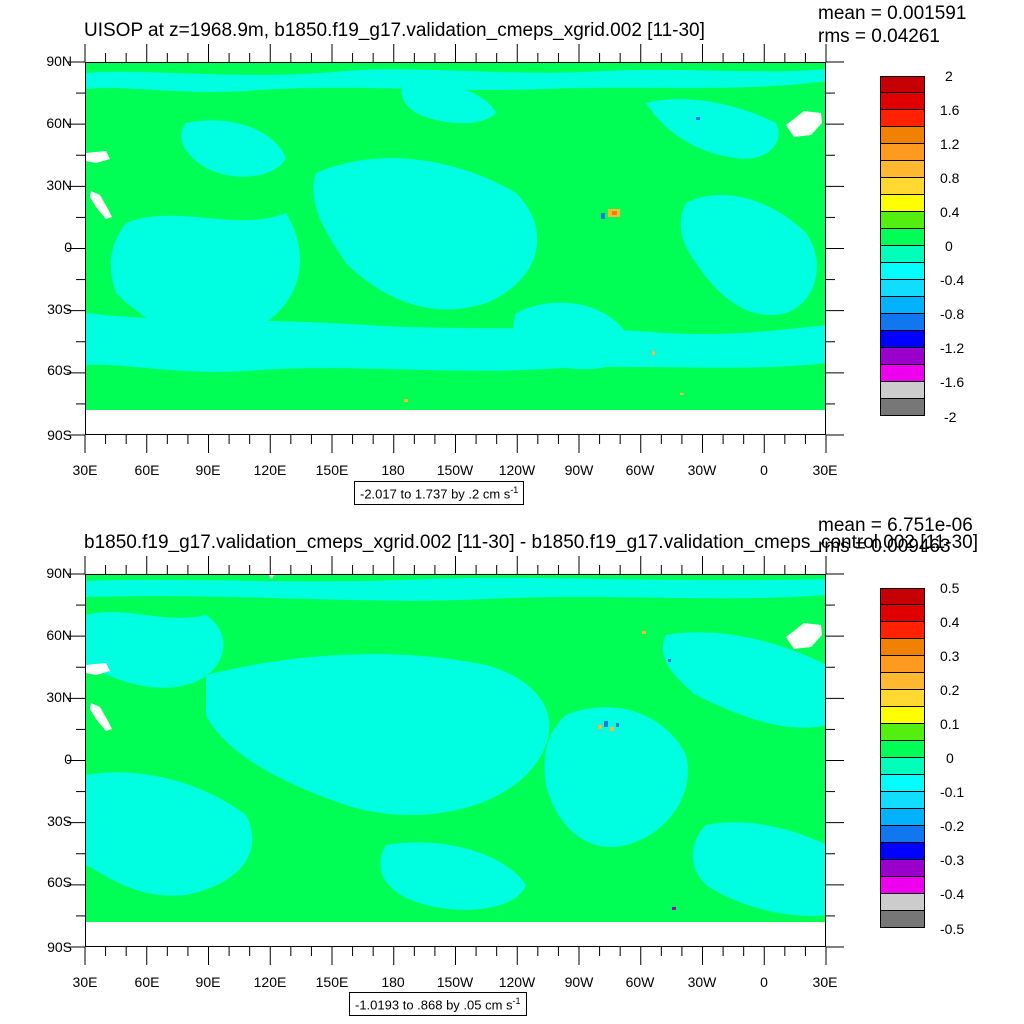 This screenshot has width=1024, height=1024. I want to click on colorbar-label: -0.2, so click(952, 826).